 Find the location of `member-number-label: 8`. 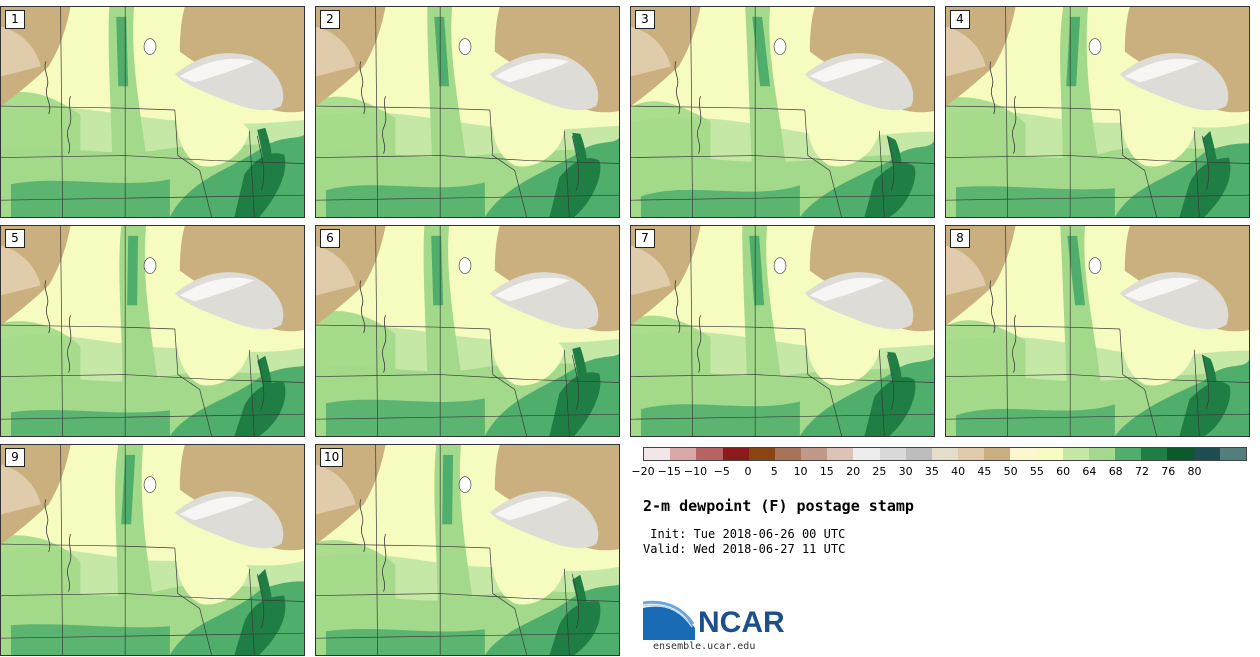

member-number-label: 8 is located at coordinates (960, 238).